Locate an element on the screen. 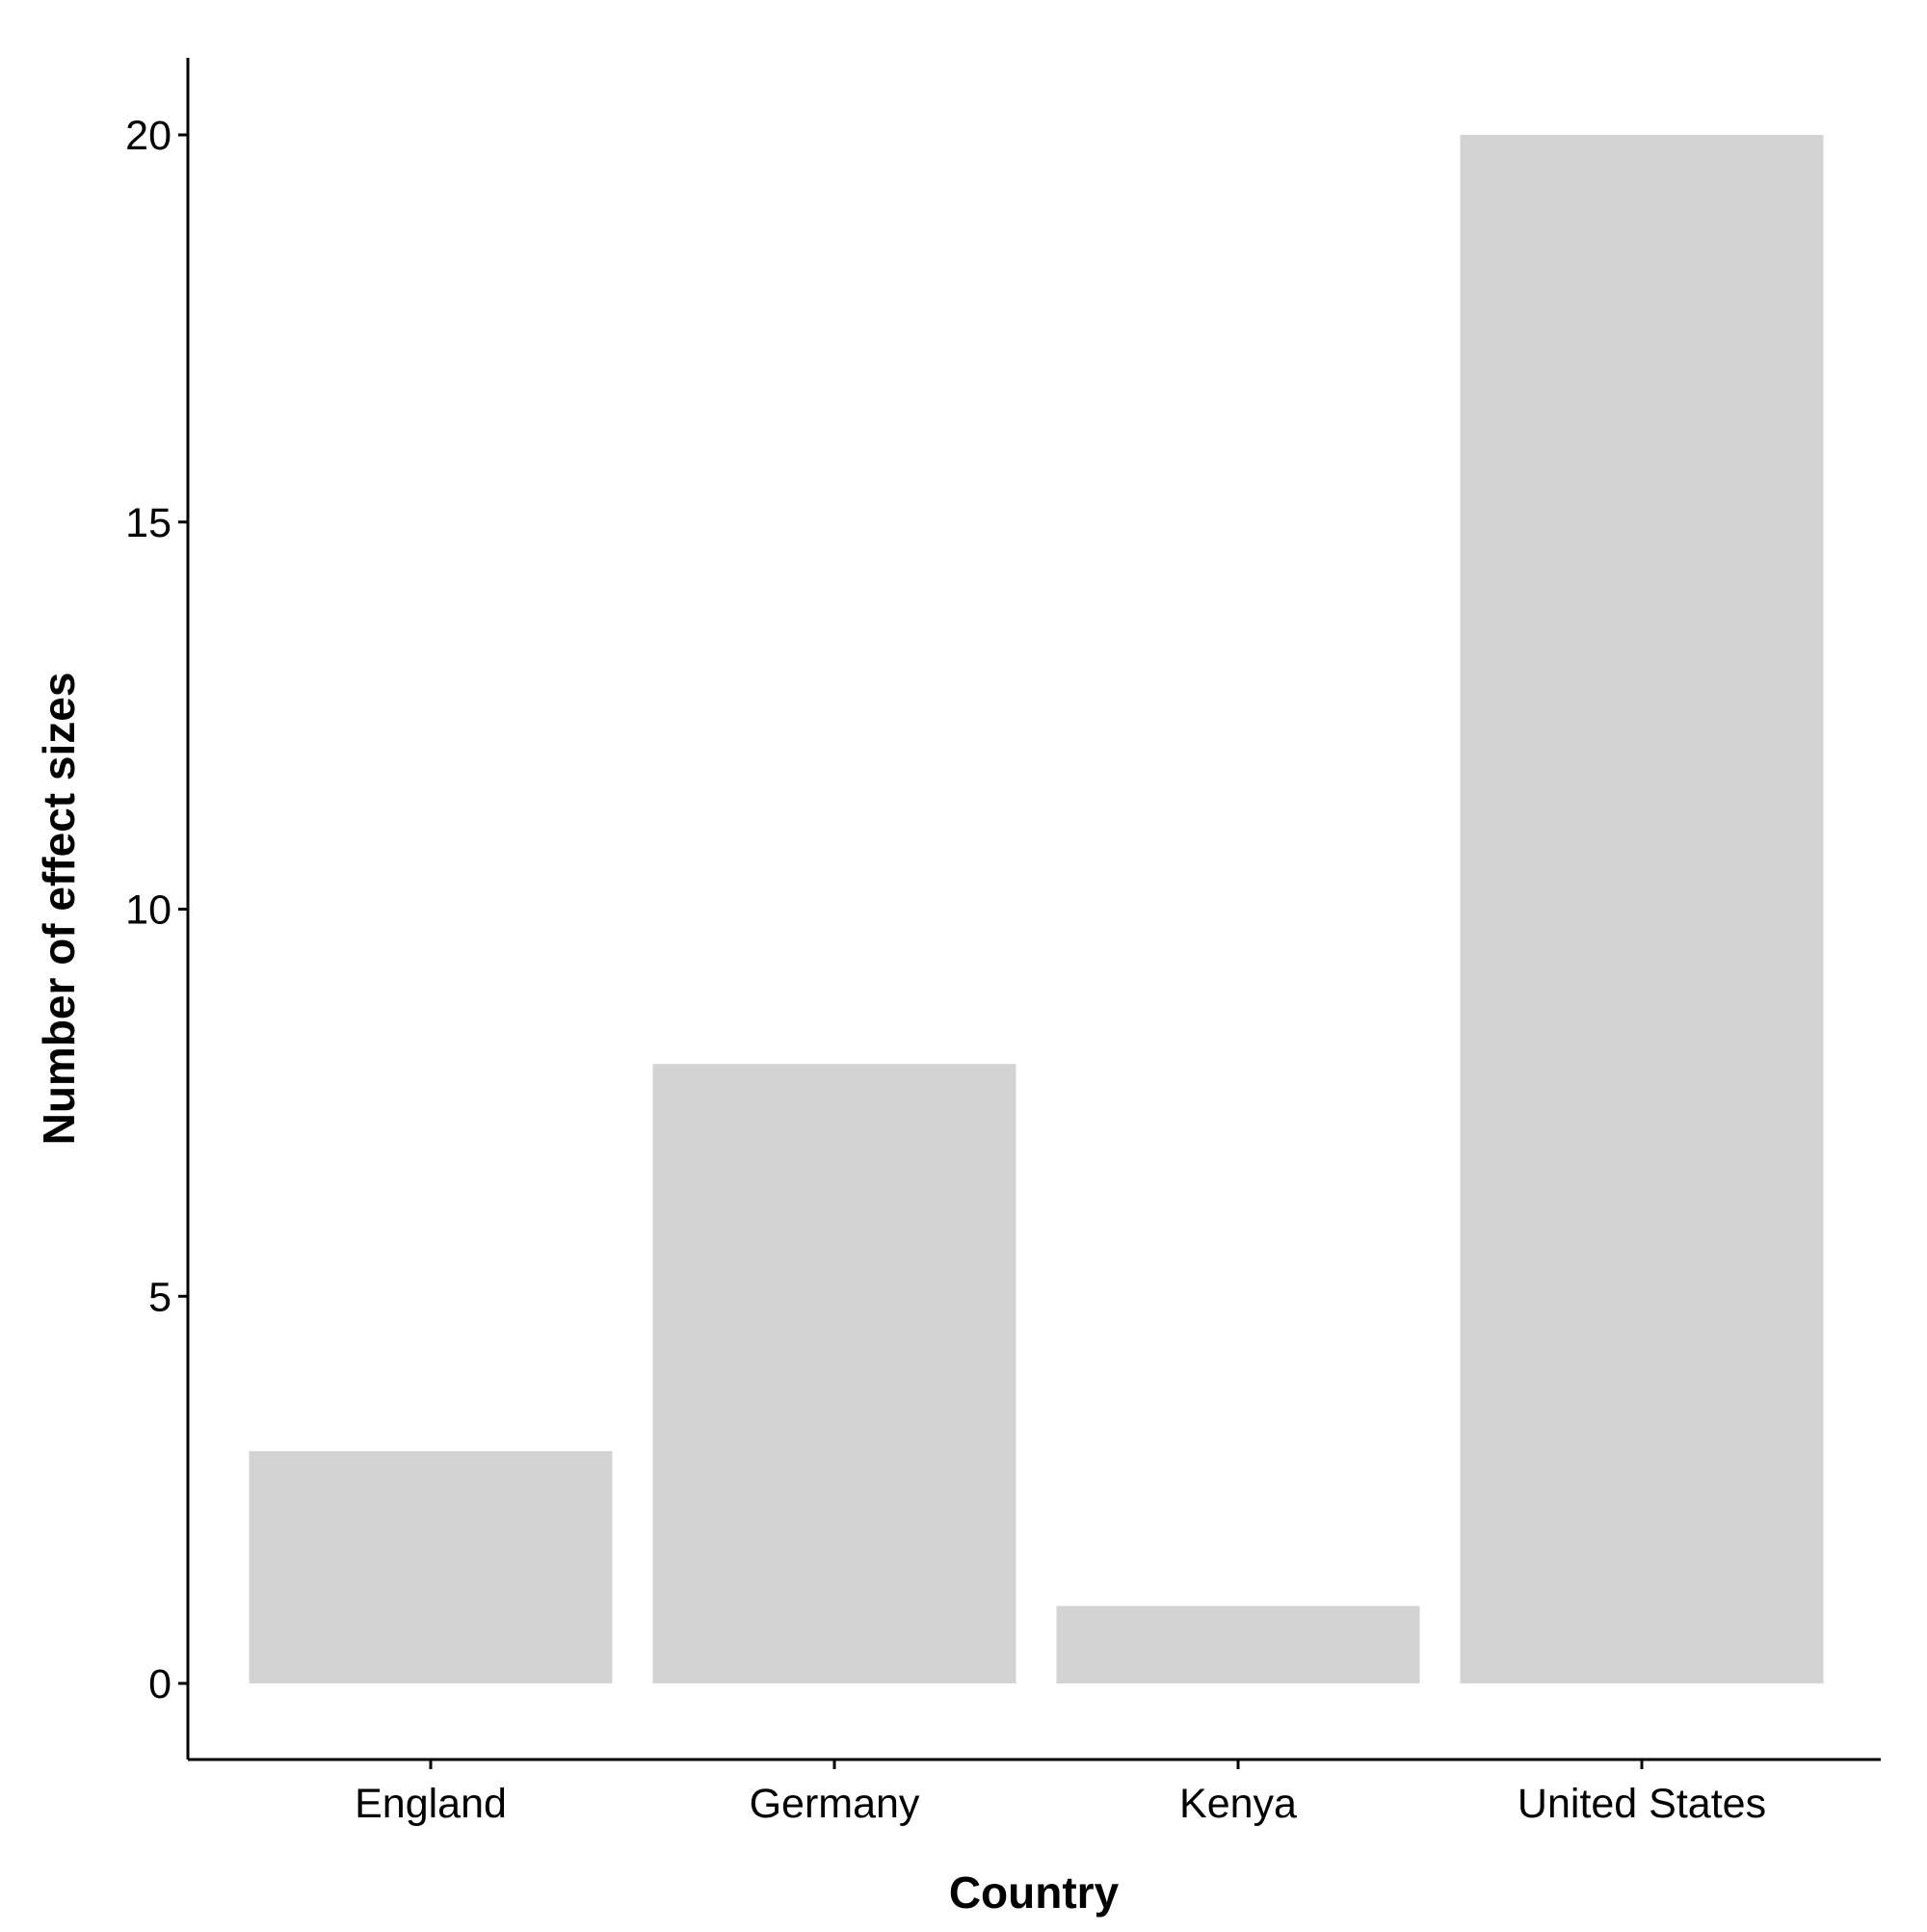 The width and height of the screenshot is (1927, 1932). y-tick-label: 10 is located at coordinates (149, 910).